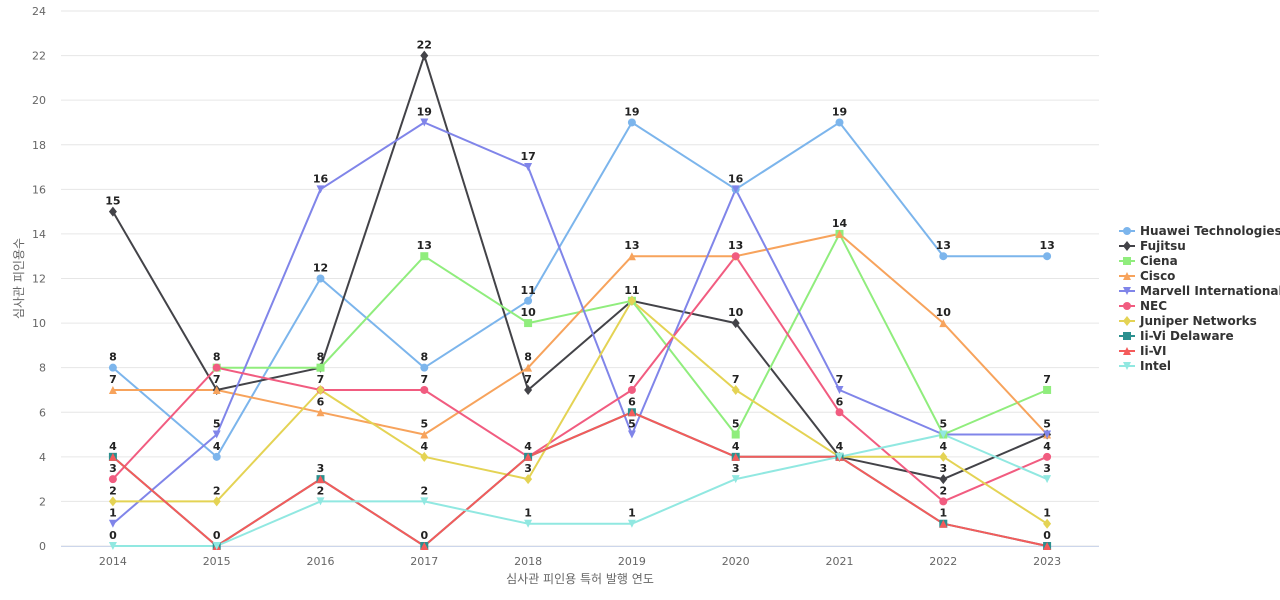 The width and height of the screenshot is (1280, 600). I want to click on legend-item-ii-vi-delaware: Ii-Vi Delaware, so click(1176, 336).